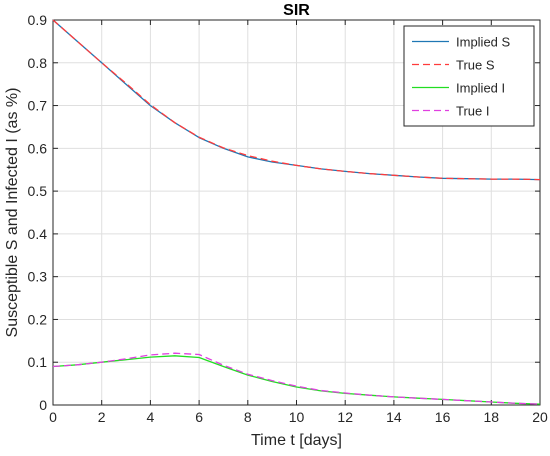 The height and width of the screenshot is (456, 550). Describe the element at coordinates (38, 63) in the screenshot. I see `y-tick-label: 0.8` at that location.